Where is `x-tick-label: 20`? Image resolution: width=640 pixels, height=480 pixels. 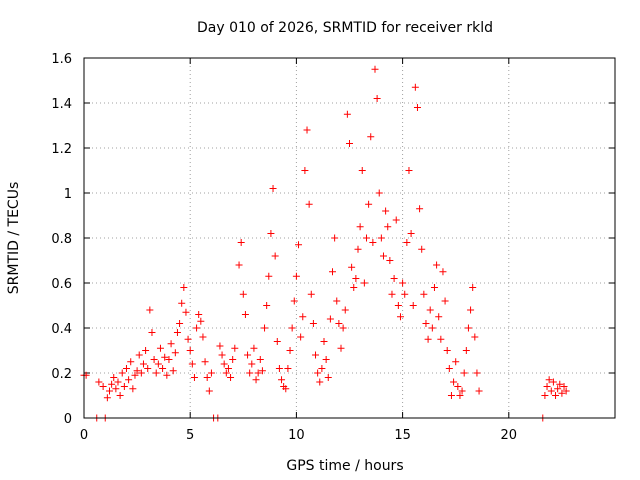 x-tick-label: 20 is located at coordinates (509, 435).